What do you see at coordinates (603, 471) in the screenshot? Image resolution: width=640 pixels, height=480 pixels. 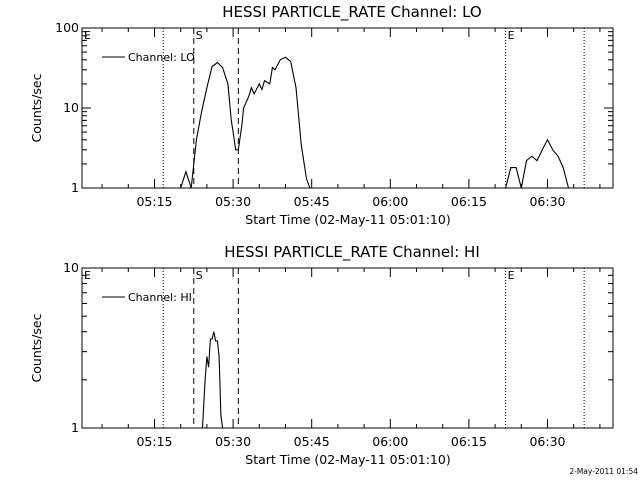 I see `date-stamp: 2-May-2011 01:54` at bounding box center [603, 471].